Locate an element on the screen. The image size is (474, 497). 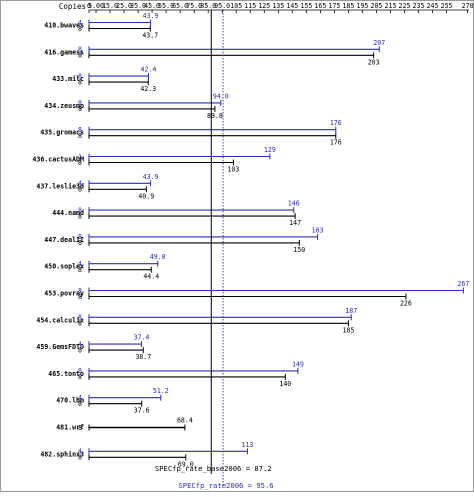
benchmark-name: 450.soplex is located at coordinates (64, 267).